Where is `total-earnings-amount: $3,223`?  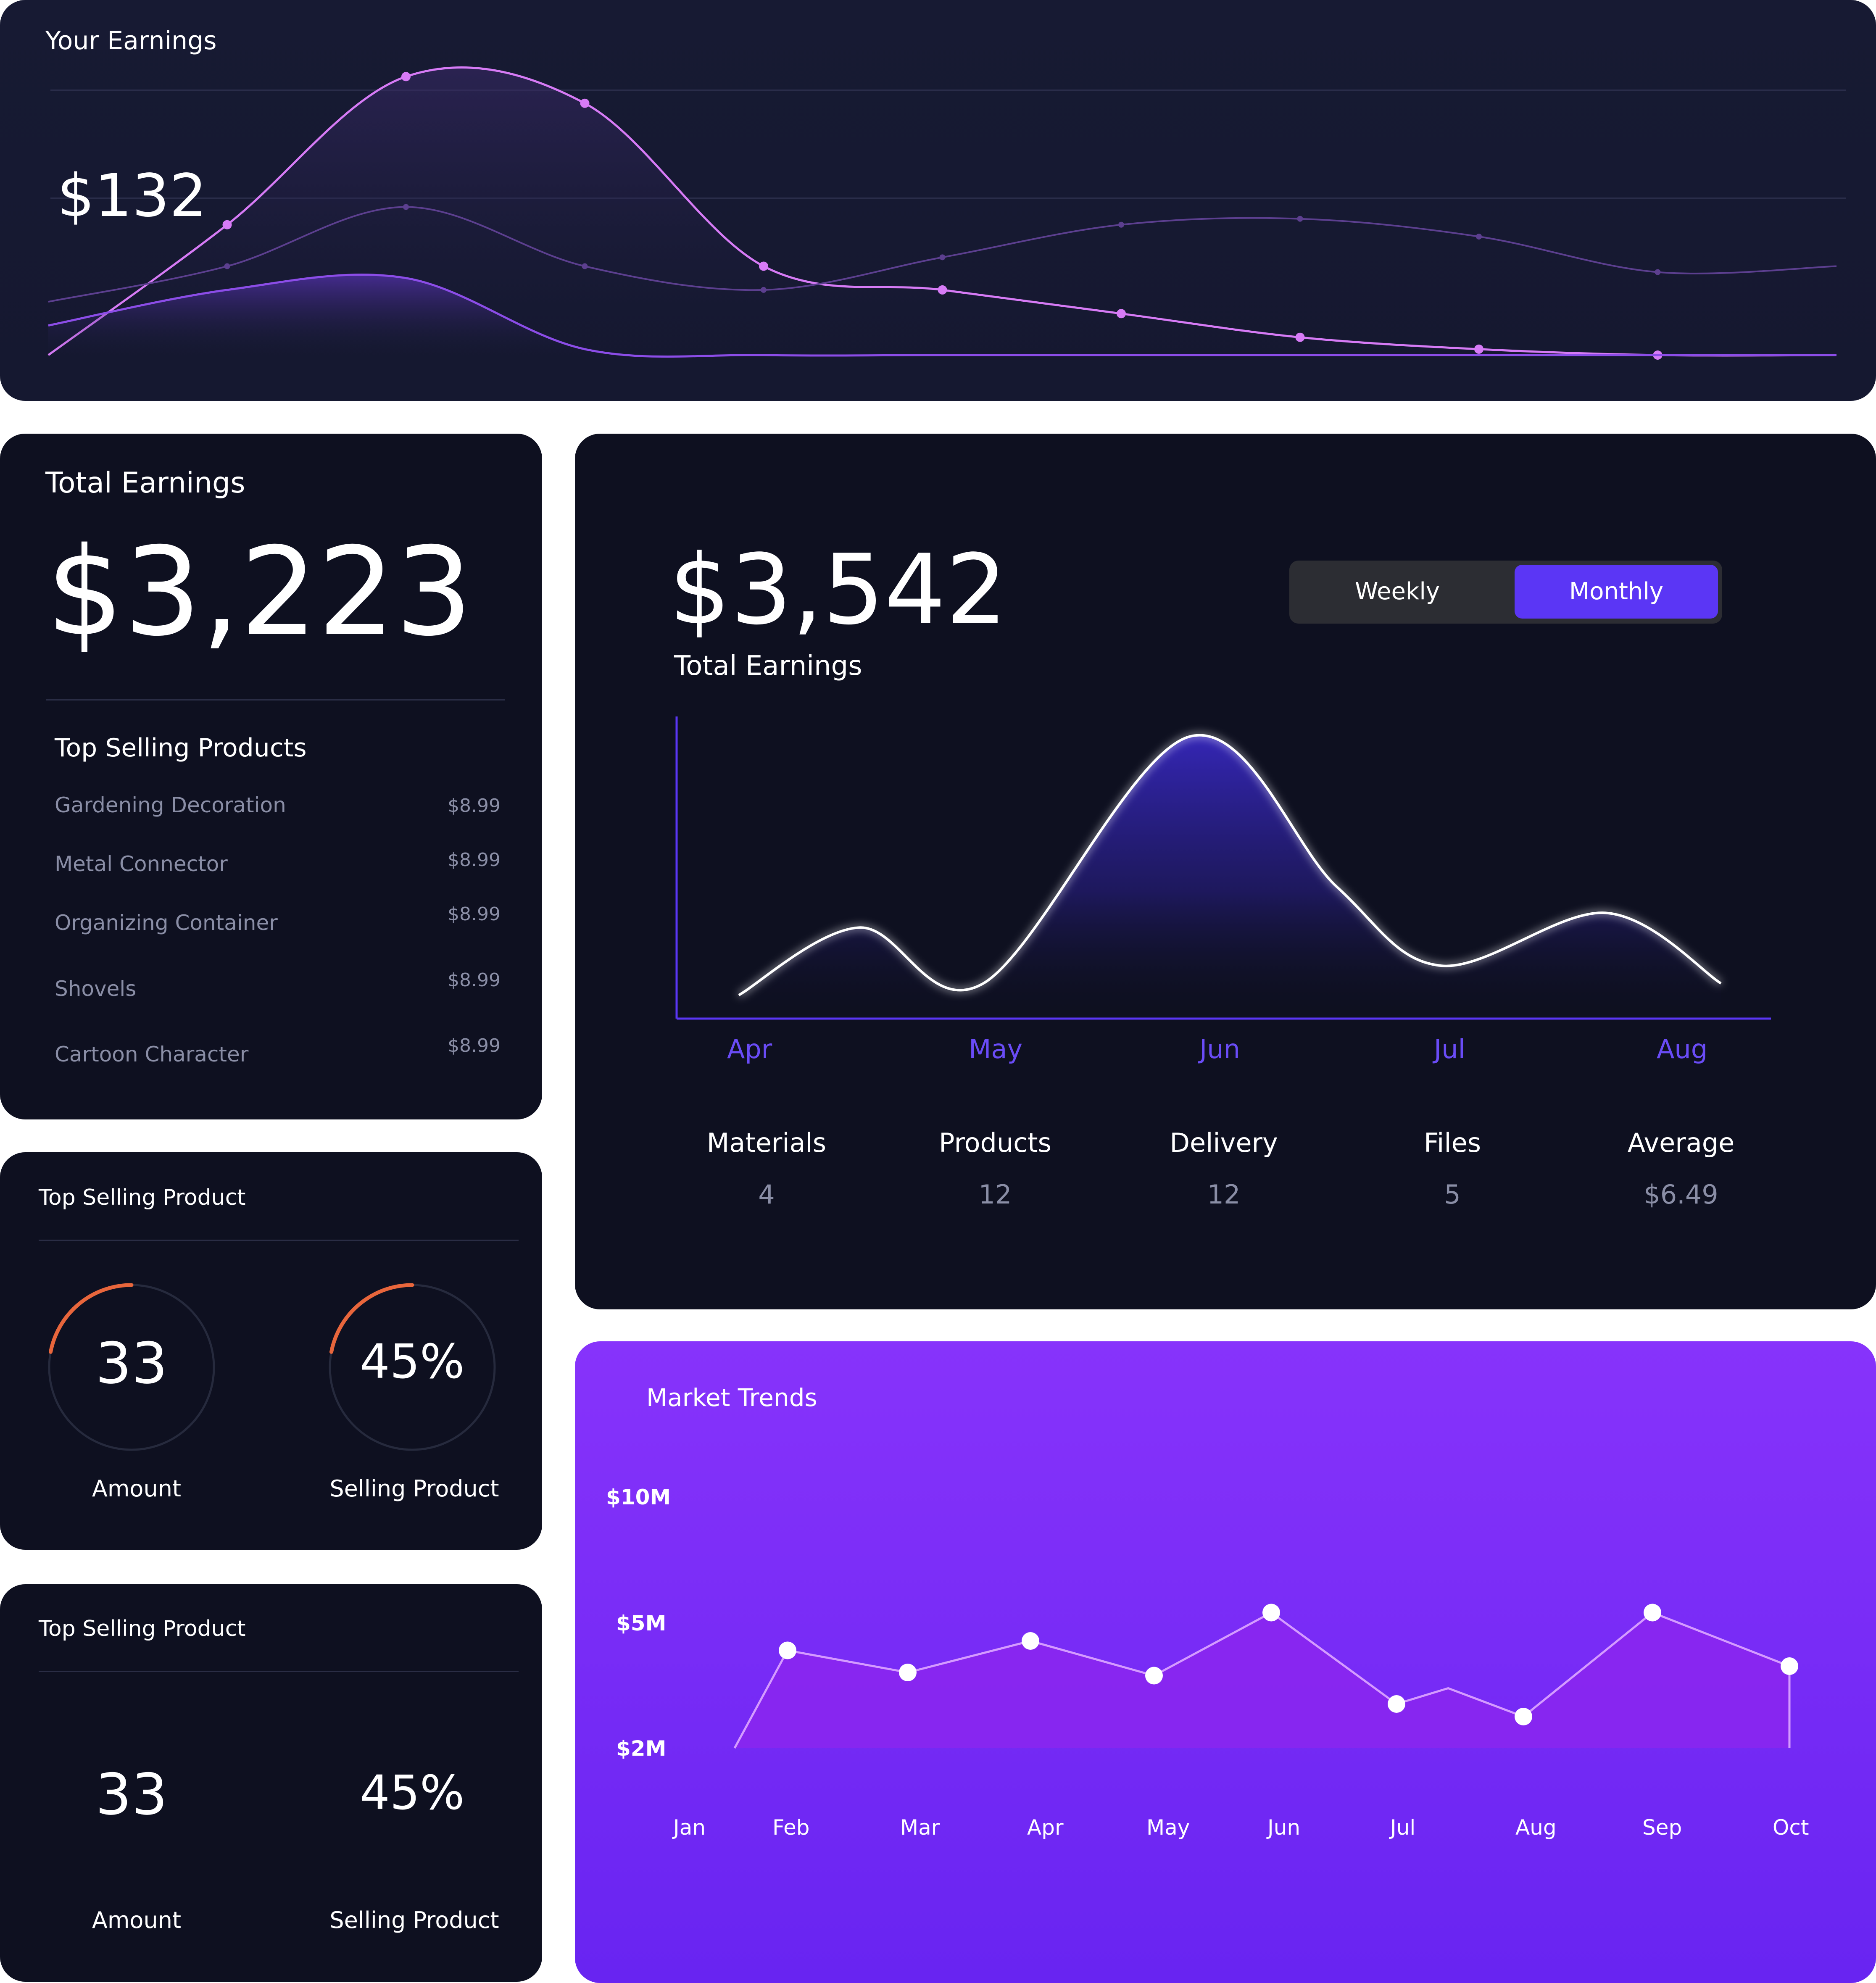
total-earnings-amount: $3,223 is located at coordinates (259, 592).